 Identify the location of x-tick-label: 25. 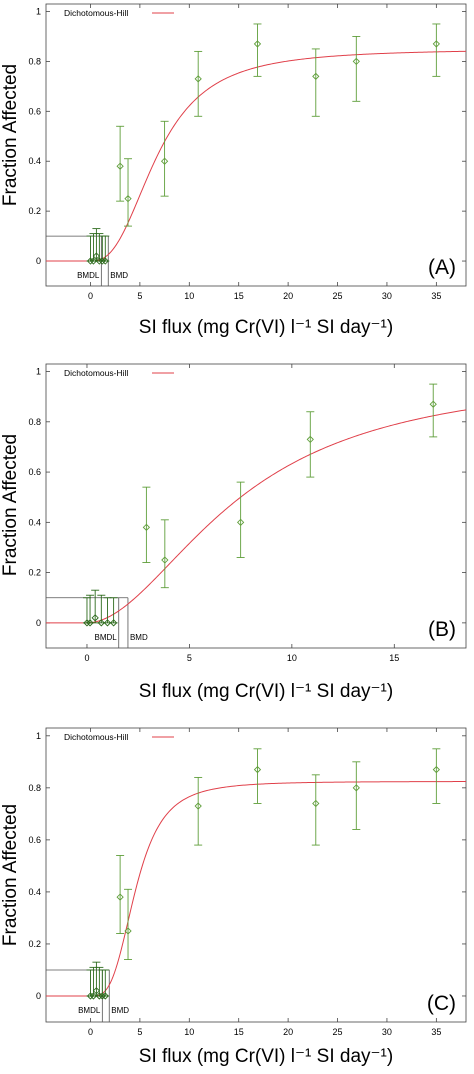
(338, 296).